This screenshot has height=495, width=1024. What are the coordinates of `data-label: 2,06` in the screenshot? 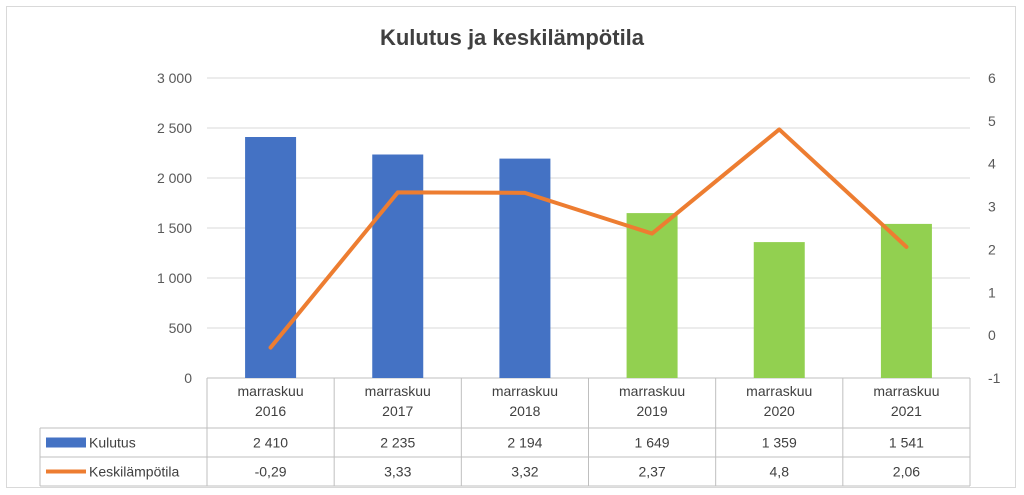 It's located at (906, 472).